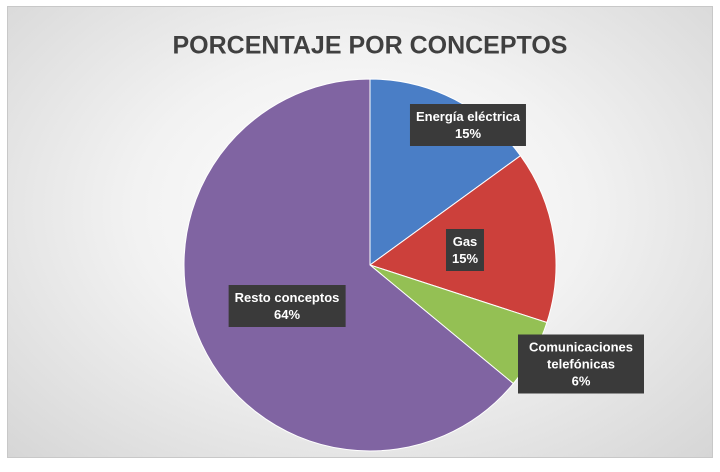 This screenshot has height=472, width=720. What do you see at coordinates (581, 381) in the screenshot?
I see `label-value: 6%` at bounding box center [581, 381].